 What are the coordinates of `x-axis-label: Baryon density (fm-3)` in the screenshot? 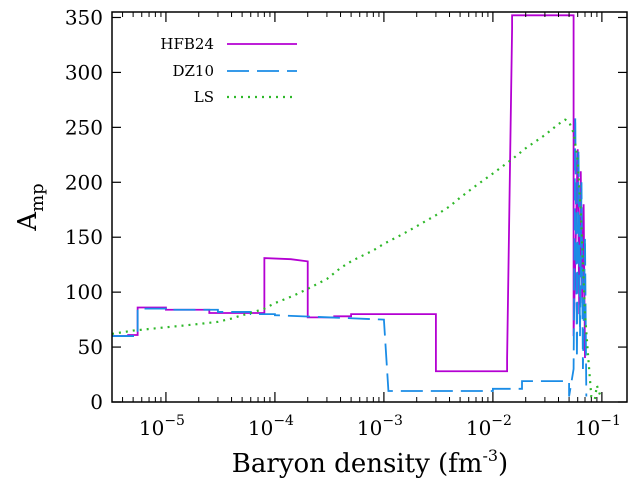 It's located at (370, 462).